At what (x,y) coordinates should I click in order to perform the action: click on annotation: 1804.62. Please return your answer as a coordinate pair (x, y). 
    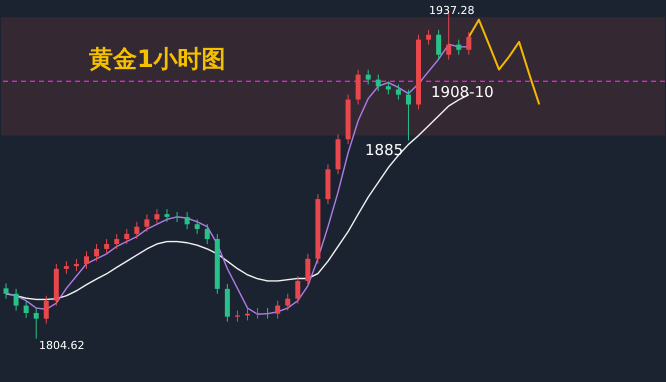
    Looking at the image, I should click on (61, 345).